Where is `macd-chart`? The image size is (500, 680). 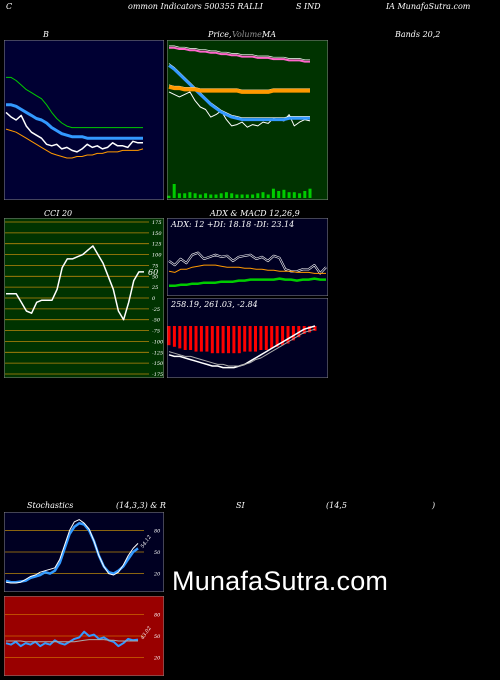 macd-chart is located at coordinates (247, 338).